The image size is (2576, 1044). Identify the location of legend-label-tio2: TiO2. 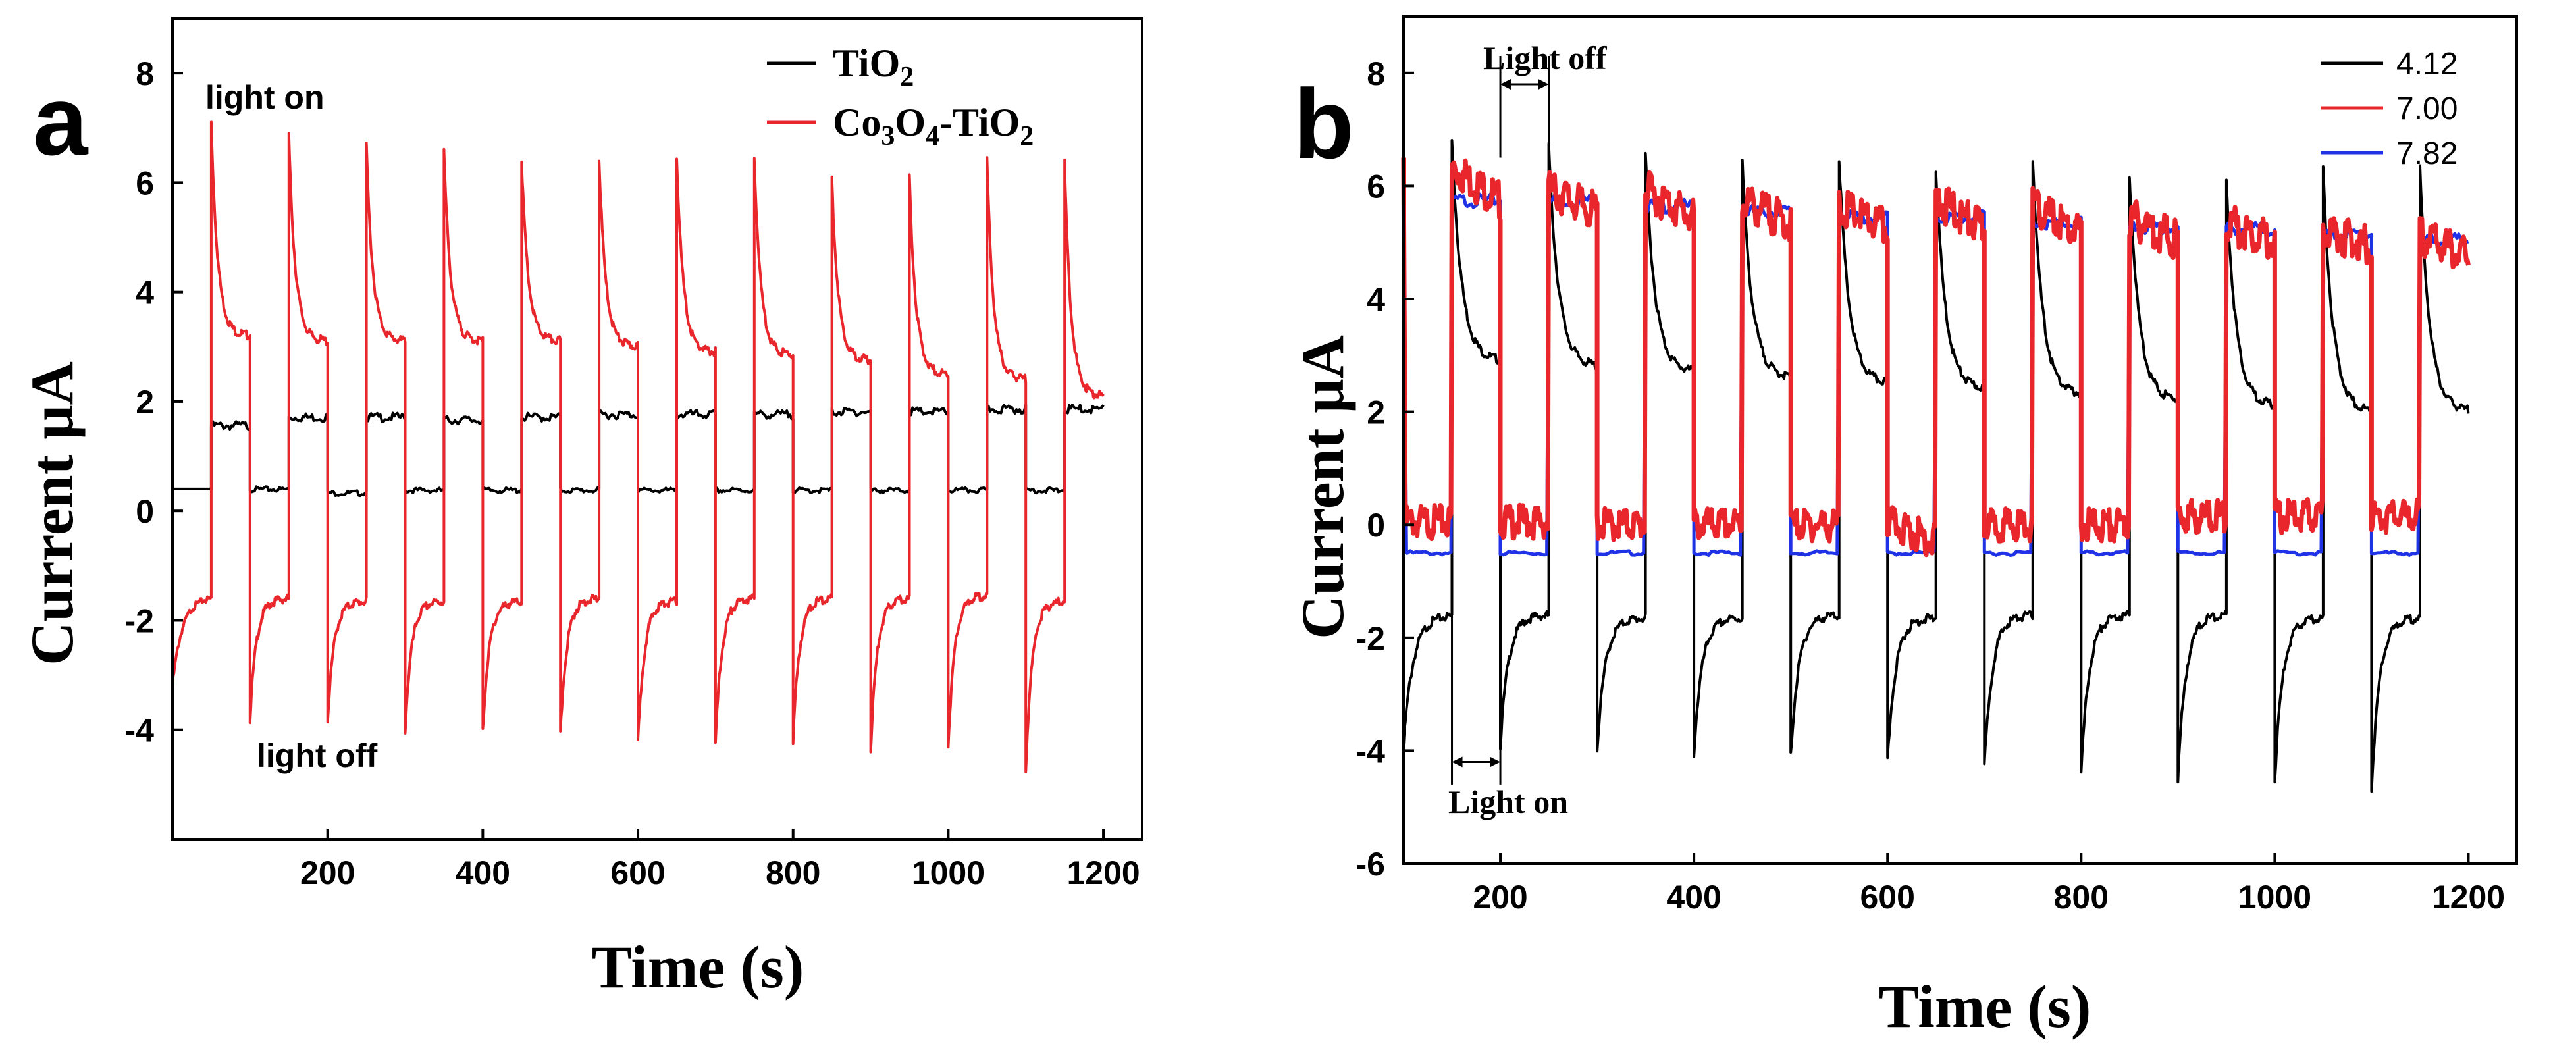
(873, 66).